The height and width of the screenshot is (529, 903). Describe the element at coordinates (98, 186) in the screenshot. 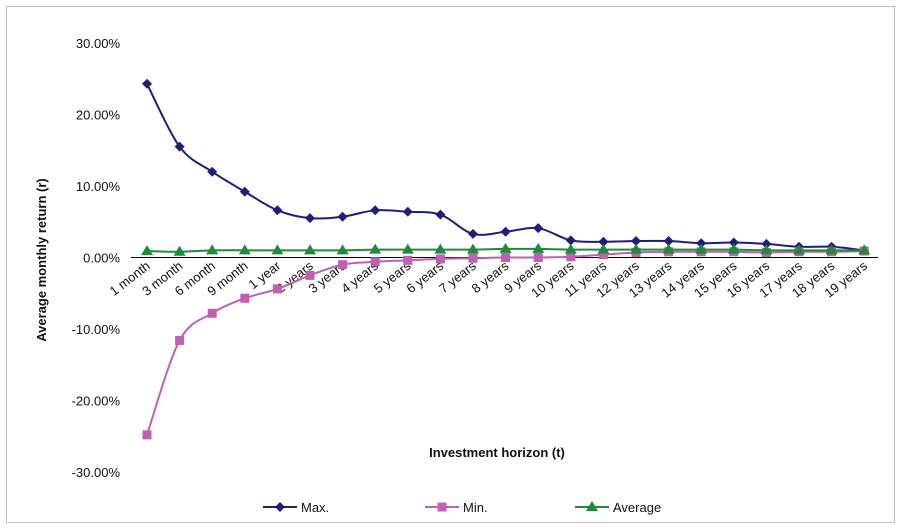

I see `y-tick-label: 10.00%` at that location.